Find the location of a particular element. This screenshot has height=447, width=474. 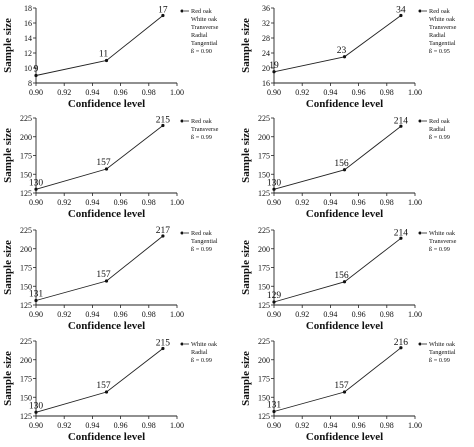

data-label: 11 is located at coordinates (103, 55).